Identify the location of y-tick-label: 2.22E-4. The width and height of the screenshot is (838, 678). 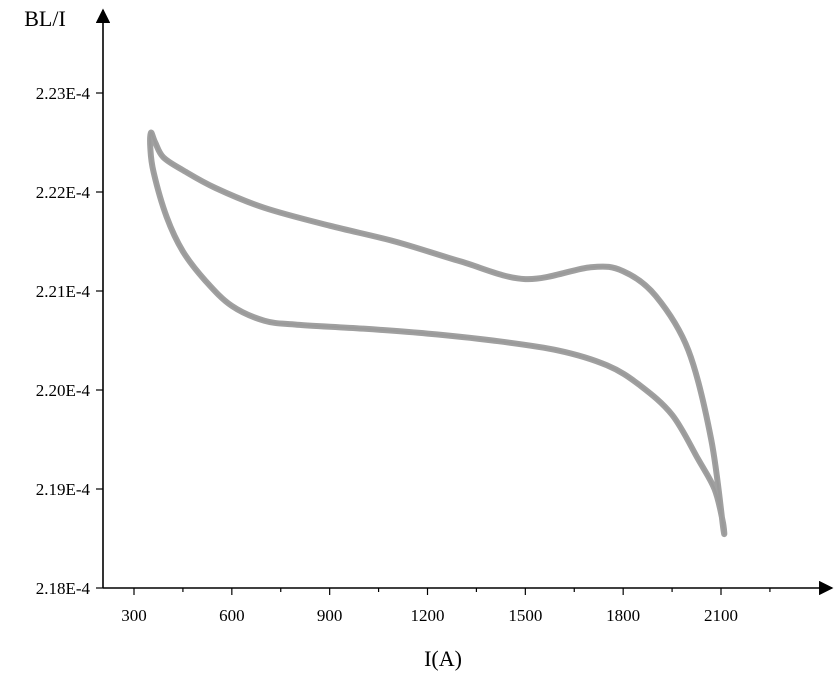
(63, 192).